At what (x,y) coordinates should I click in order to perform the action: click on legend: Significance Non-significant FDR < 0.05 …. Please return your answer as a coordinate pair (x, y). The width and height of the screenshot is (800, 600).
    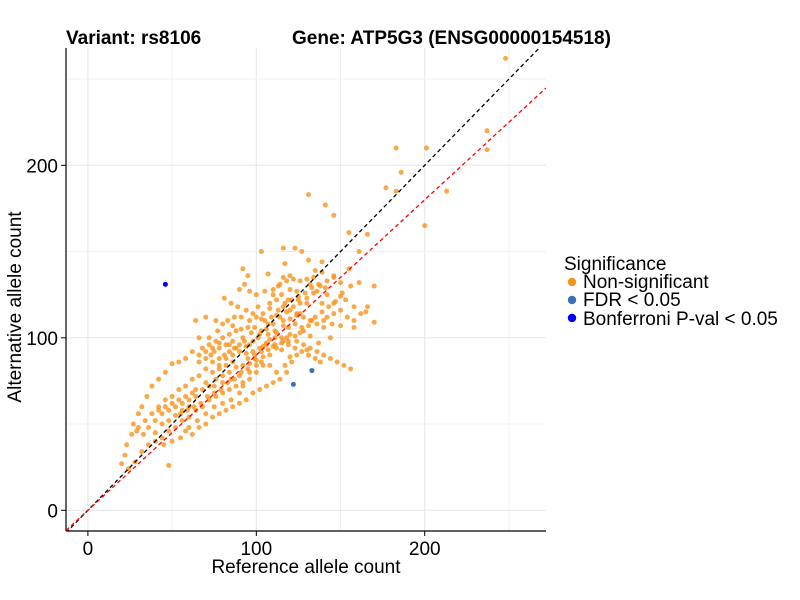
    Looking at the image, I should click on (671, 292).